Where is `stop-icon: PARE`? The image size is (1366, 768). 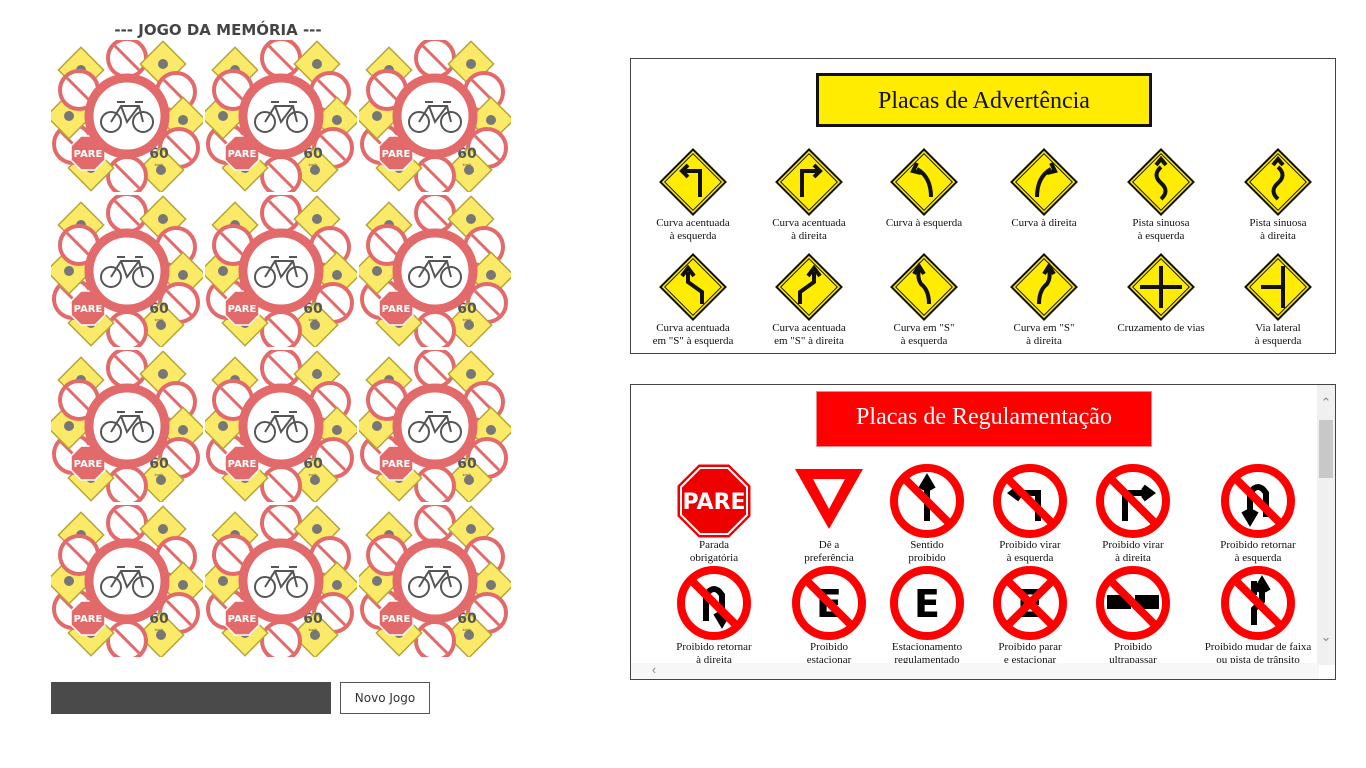 stop-icon: PARE is located at coordinates (714, 501).